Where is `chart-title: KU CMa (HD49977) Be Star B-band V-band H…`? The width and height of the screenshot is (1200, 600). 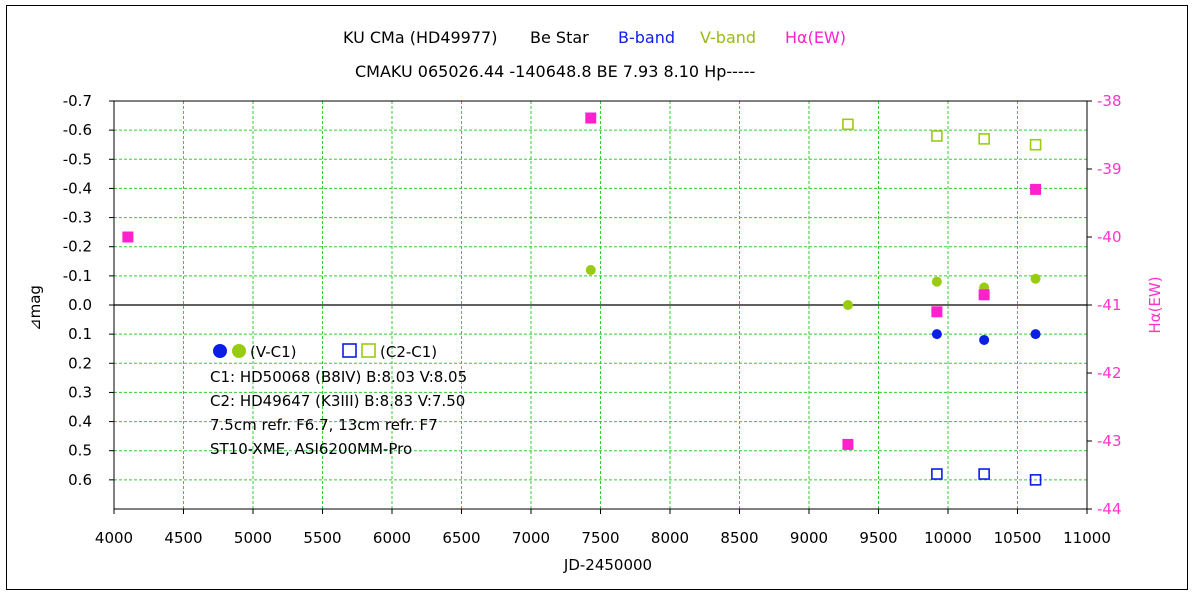
chart-title: KU CMa (HD49977) Be Star B-band V-band H… is located at coordinates (594, 37).